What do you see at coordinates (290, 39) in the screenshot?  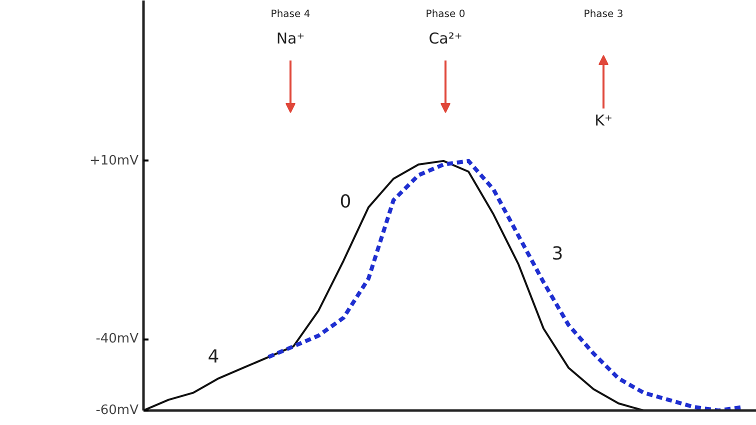 I see `annotation: Na⁺` at bounding box center [290, 39].